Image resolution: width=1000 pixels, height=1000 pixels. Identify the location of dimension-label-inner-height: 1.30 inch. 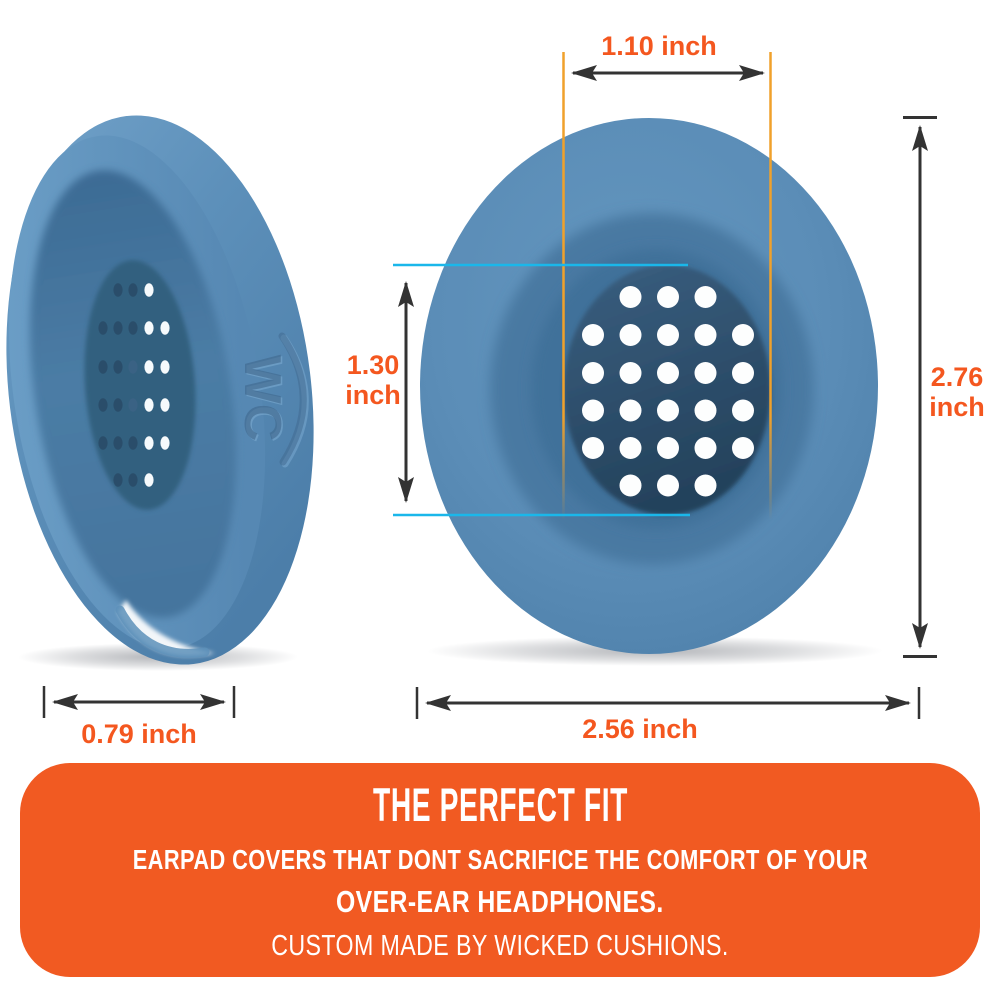
(373, 380).